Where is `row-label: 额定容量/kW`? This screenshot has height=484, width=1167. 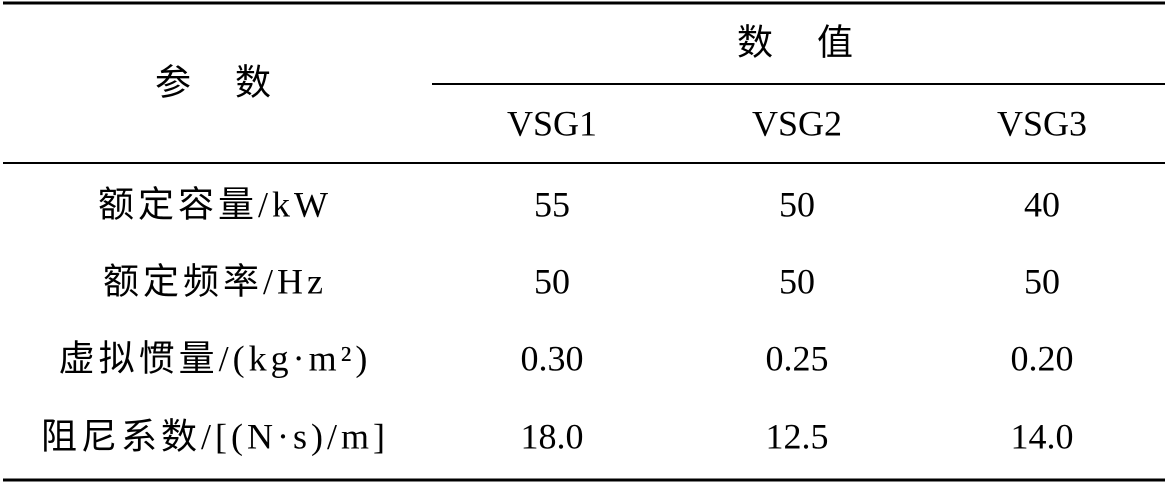 row-label: 额定容量/kW is located at coordinates (215, 204).